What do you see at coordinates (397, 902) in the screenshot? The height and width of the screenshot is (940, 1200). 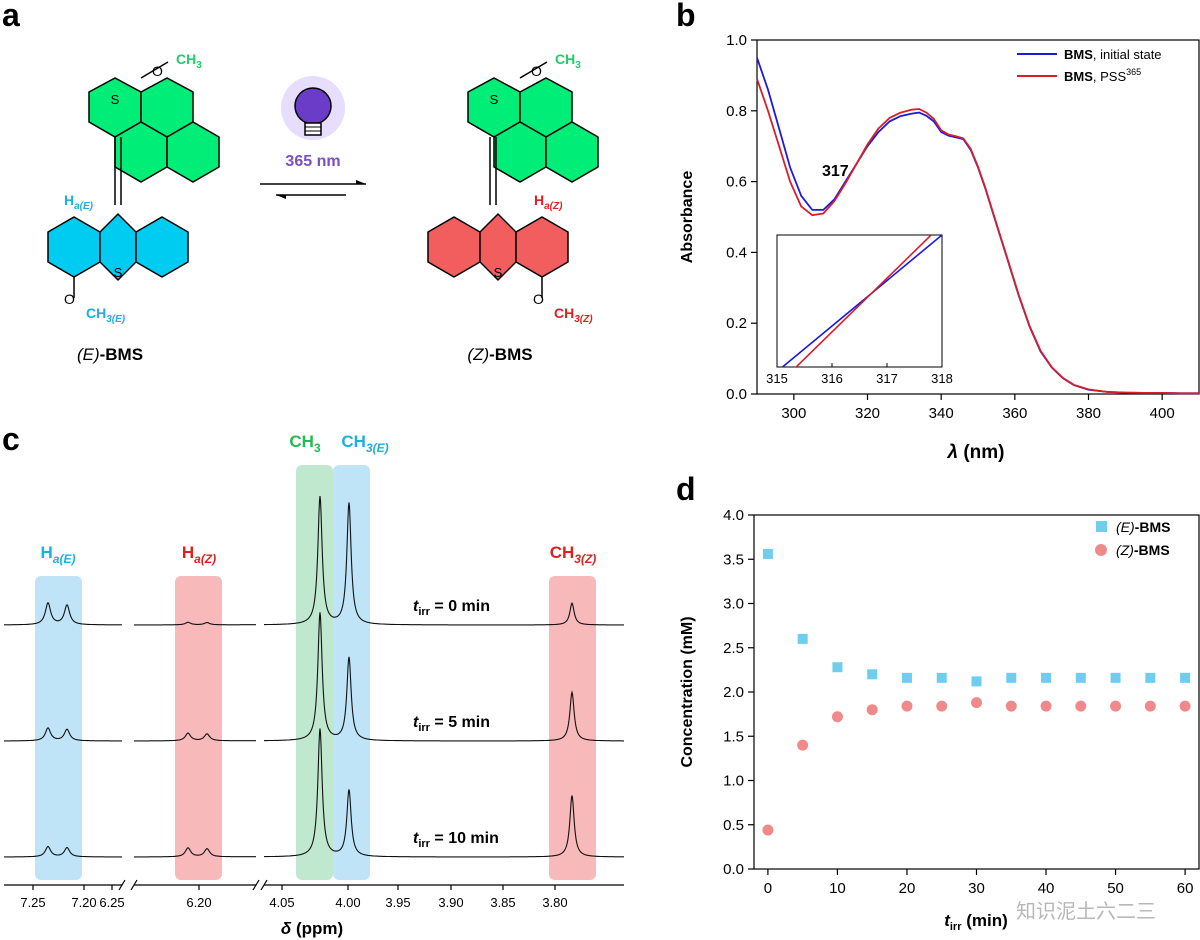 I see `c-x-tick-label: 3.95` at bounding box center [397, 902].